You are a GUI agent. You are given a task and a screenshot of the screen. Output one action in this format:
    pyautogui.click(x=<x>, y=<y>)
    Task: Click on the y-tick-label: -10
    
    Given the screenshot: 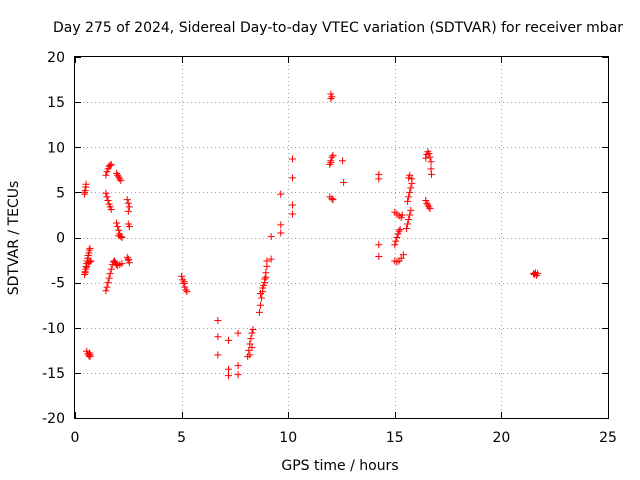 What is the action you would take?
    pyautogui.click(x=53, y=329)
    